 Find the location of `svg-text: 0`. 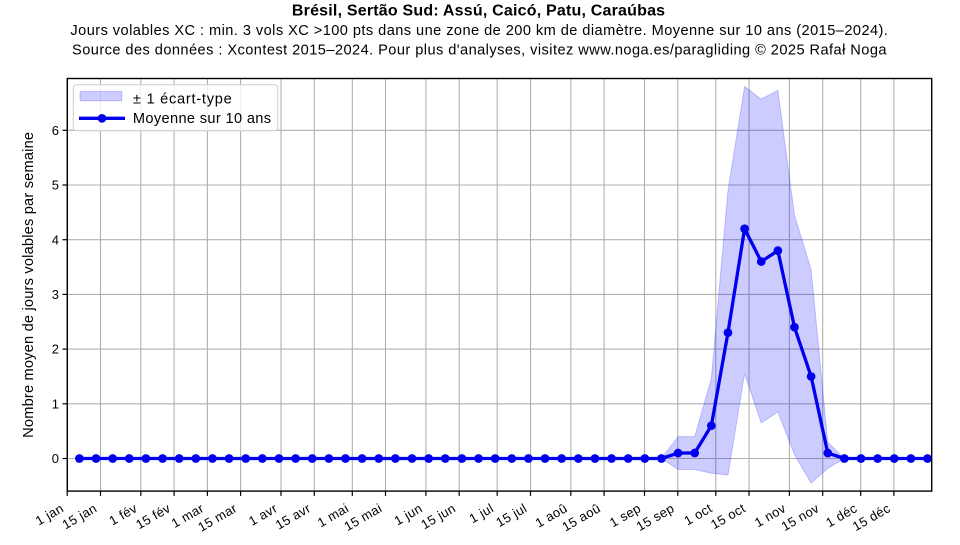

svg-text: 0 is located at coordinates (56, 458).